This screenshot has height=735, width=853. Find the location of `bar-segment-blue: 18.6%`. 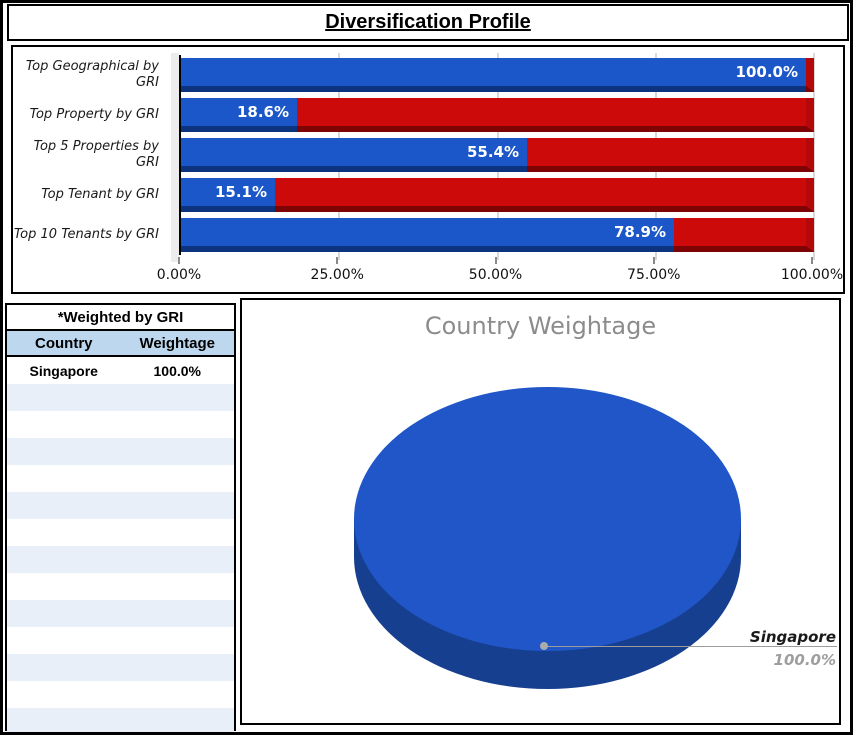

bar-segment-blue: 18.6% is located at coordinates (239, 115).